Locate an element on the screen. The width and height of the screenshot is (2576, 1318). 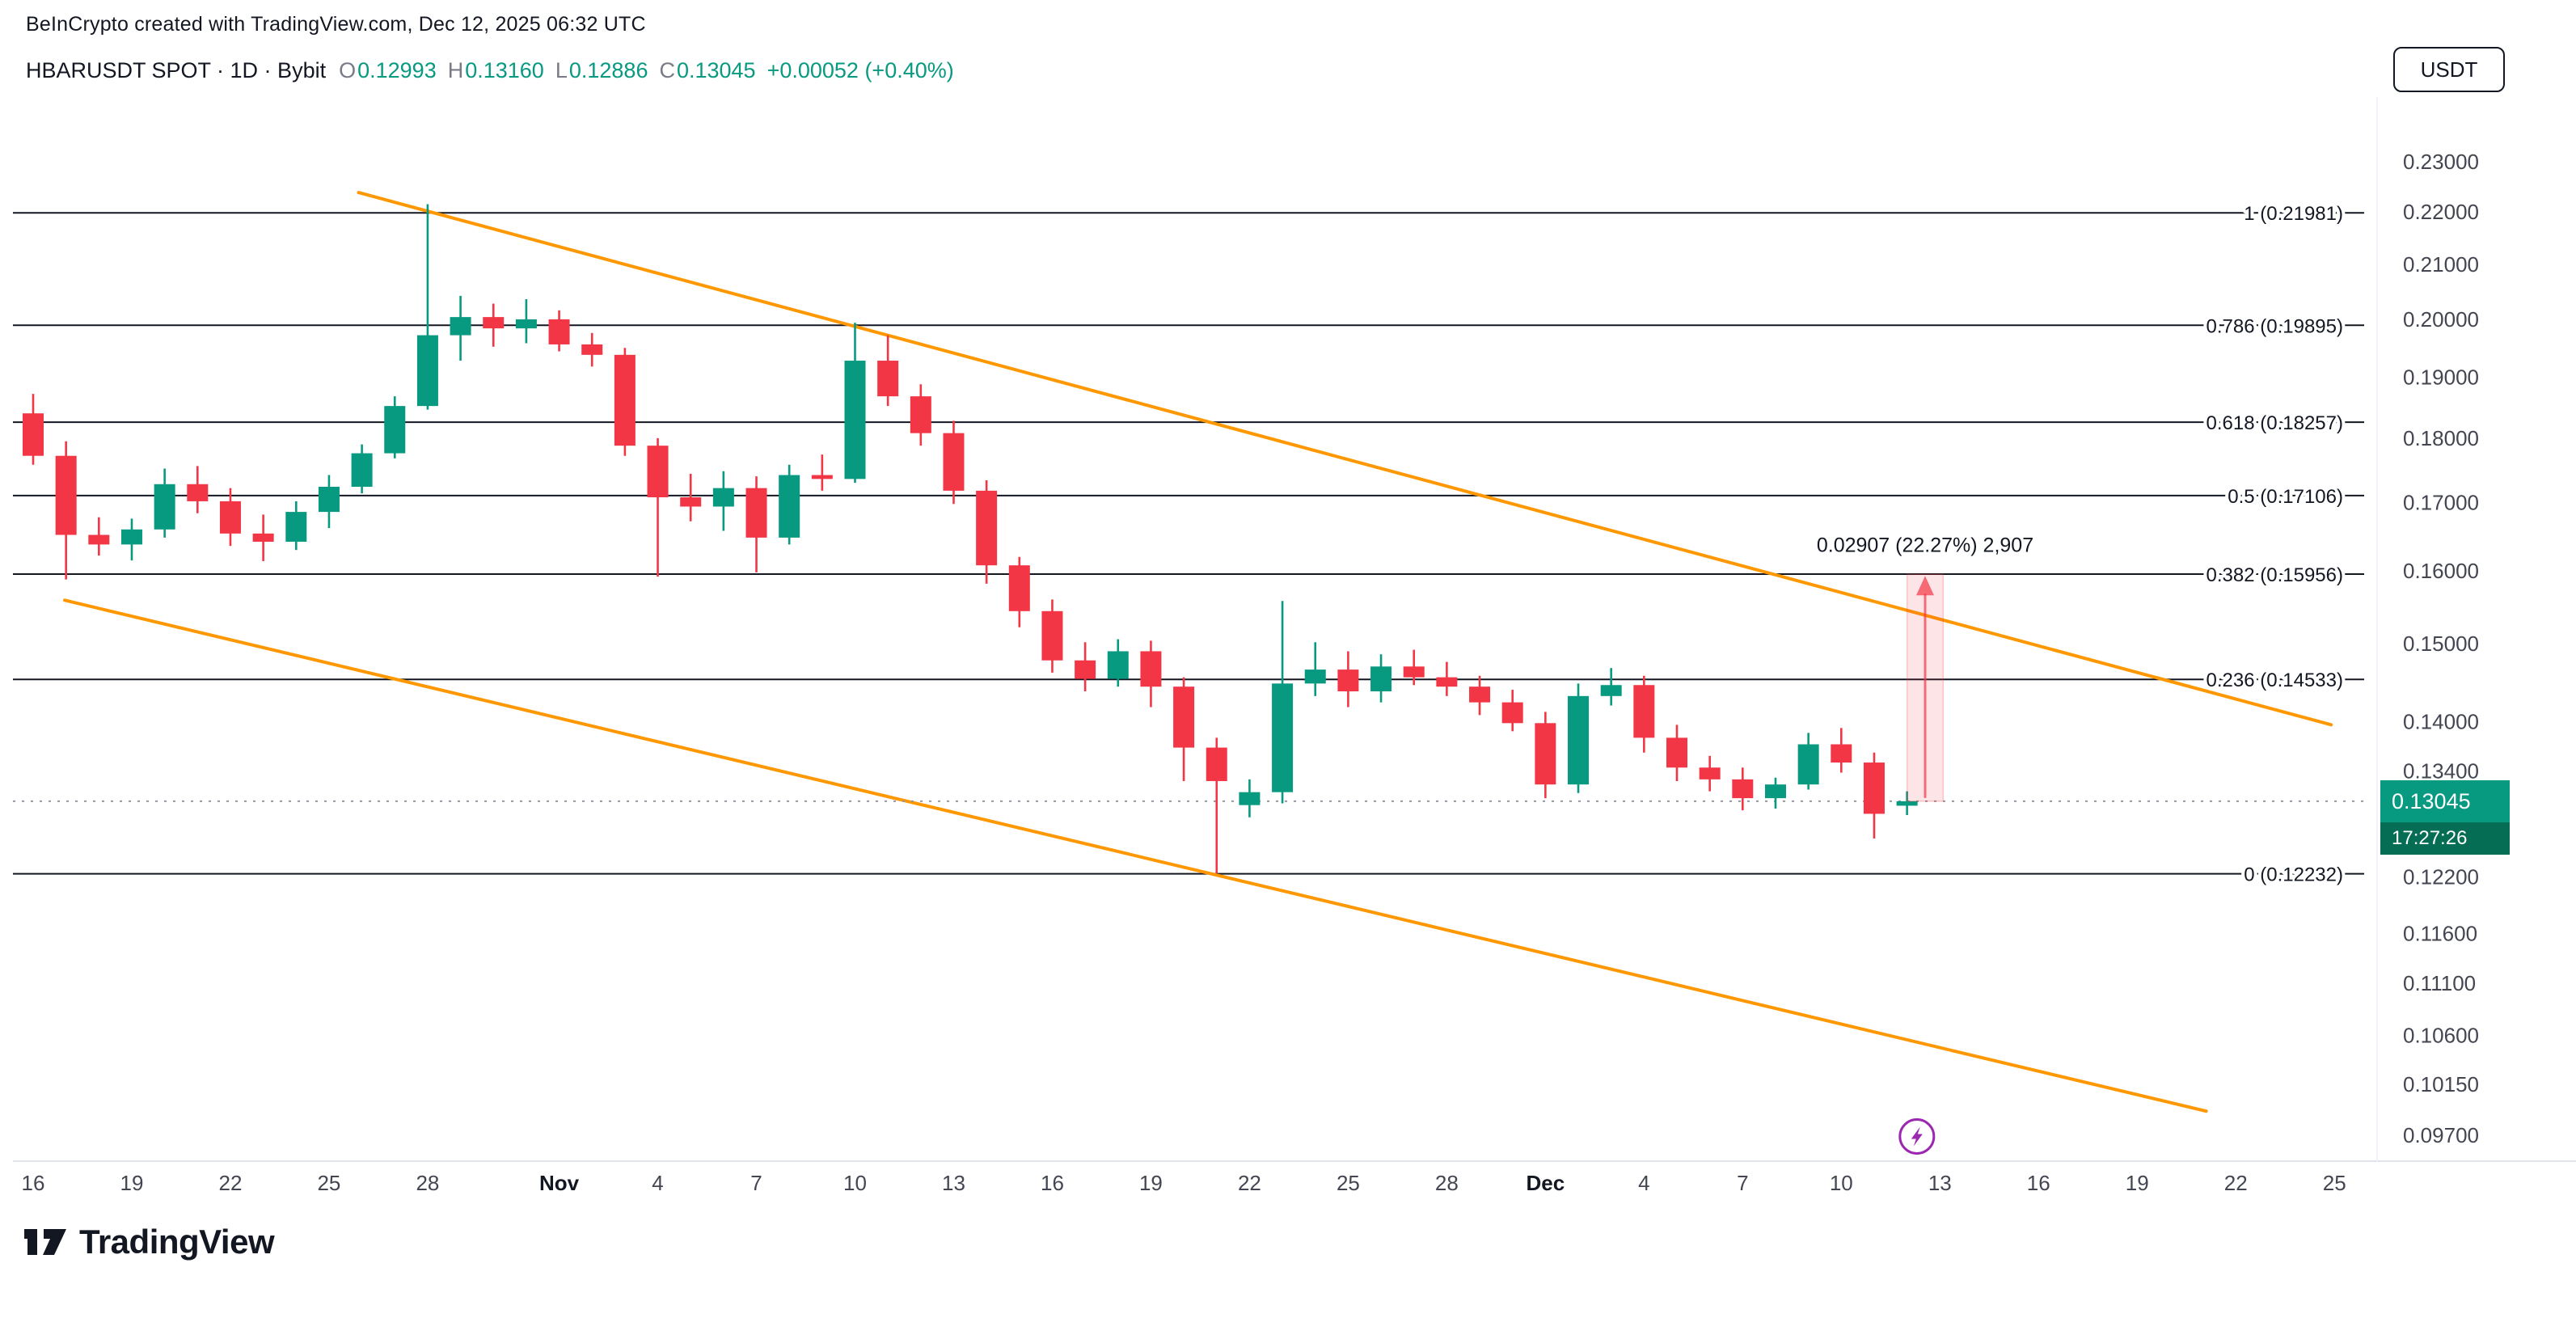
price-axis-label: 0.16000 is located at coordinates (2441, 571).